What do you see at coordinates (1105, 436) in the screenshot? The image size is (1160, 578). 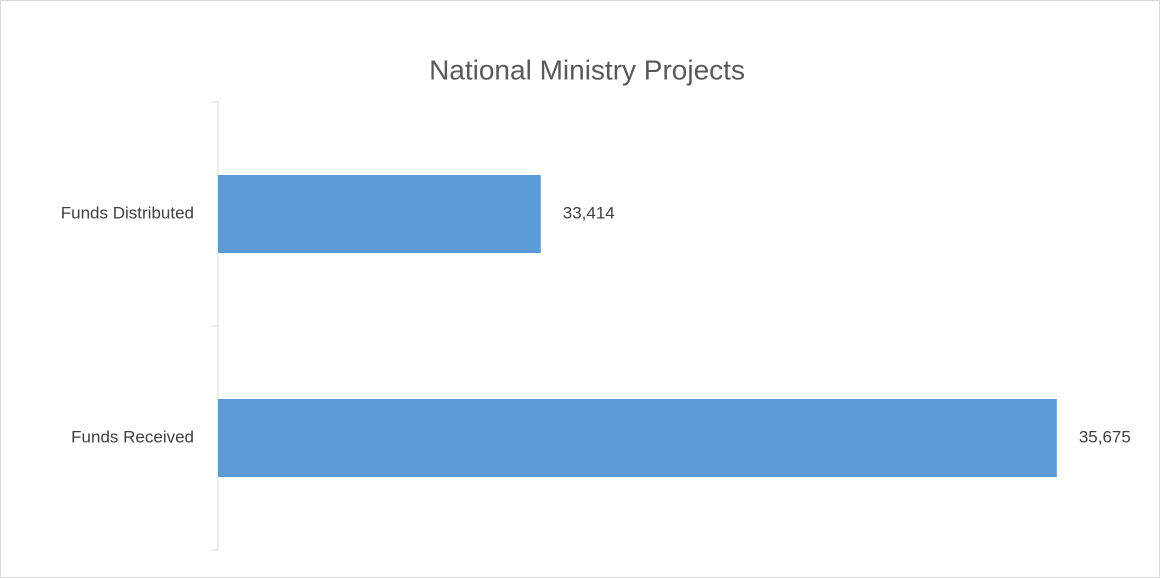 I see `data-label: 35,675` at bounding box center [1105, 436].